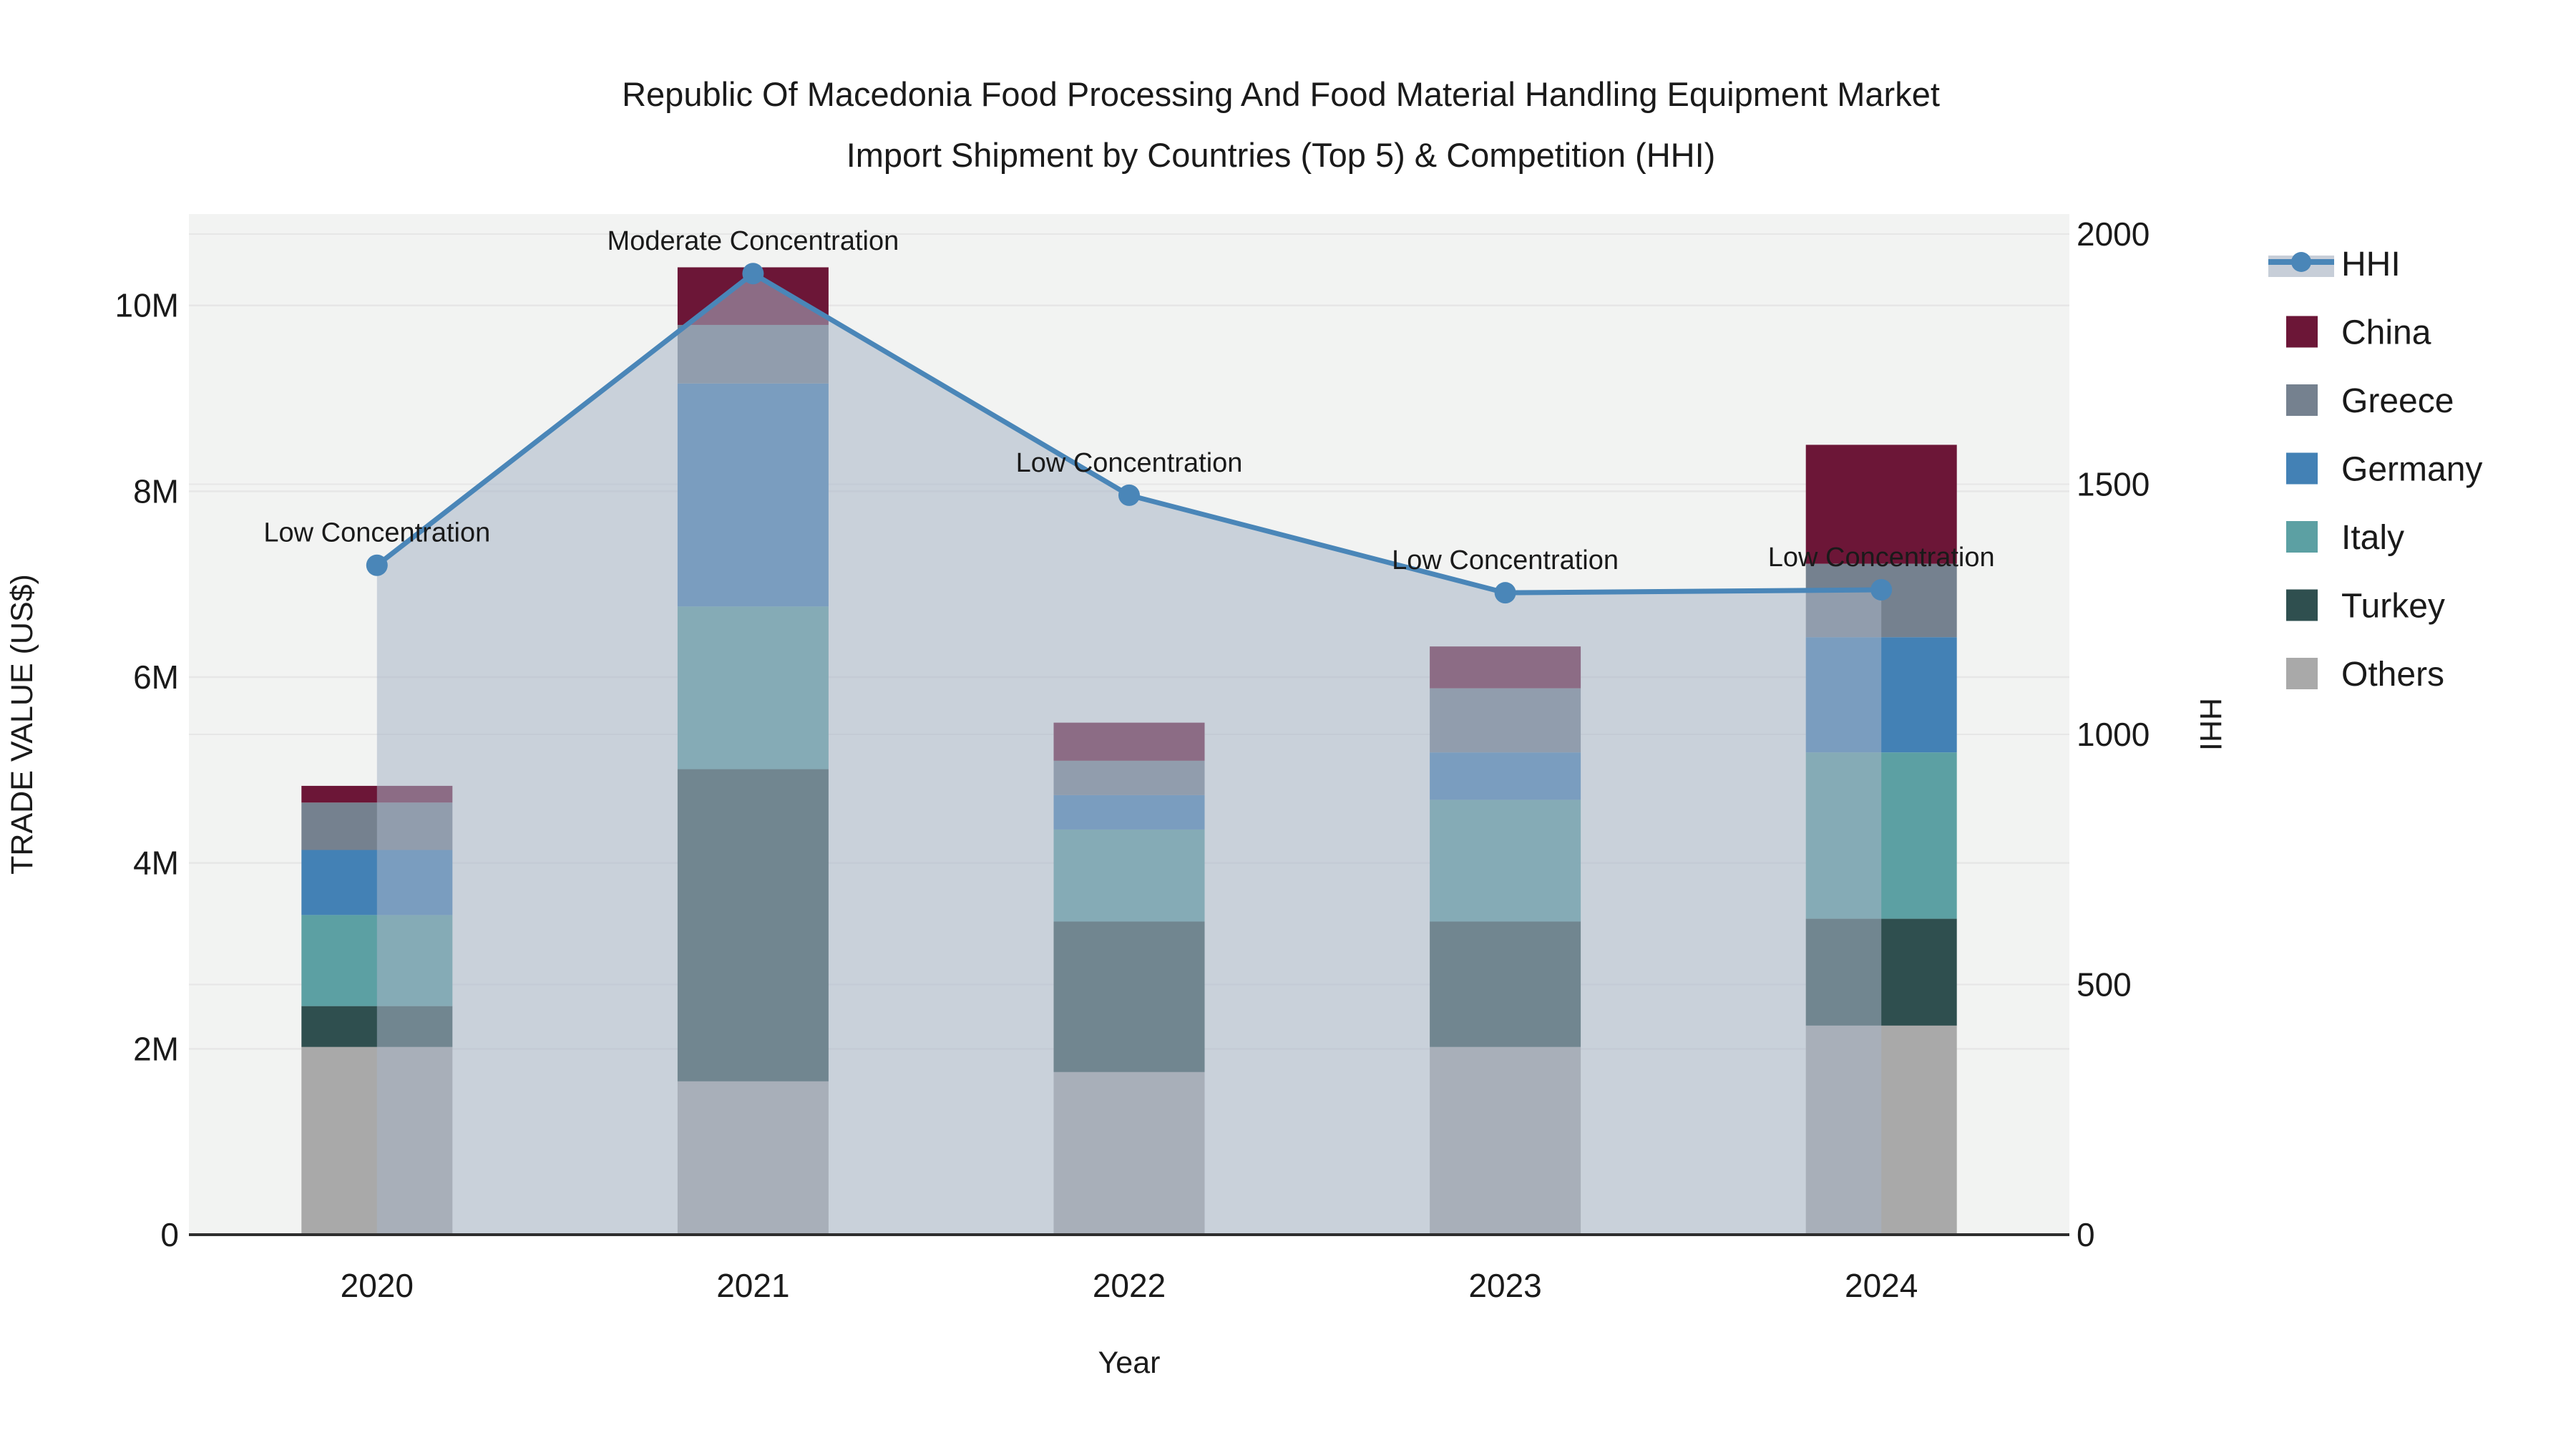 Image resolution: width=2576 pixels, height=1453 pixels. Describe the element at coordinates (376, 533) in the screenshot. I see `annotation-2020: Low Concentration` at that location.